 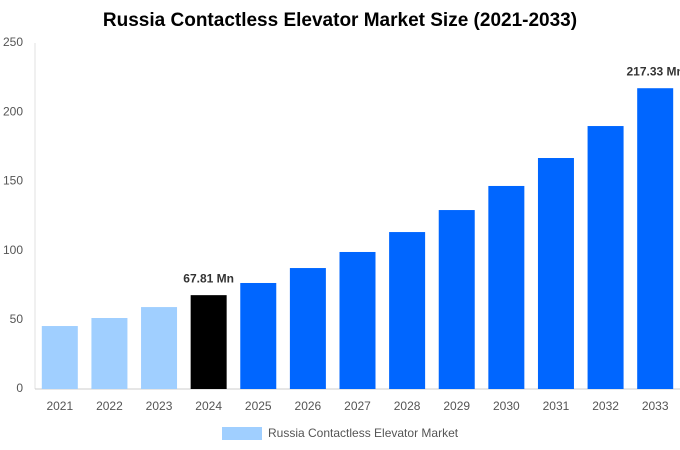 What do you see at coordinates (653, 71) in the screenshot?
I see `value-label: 217.33 Mn` at bounding box center [653, 71].